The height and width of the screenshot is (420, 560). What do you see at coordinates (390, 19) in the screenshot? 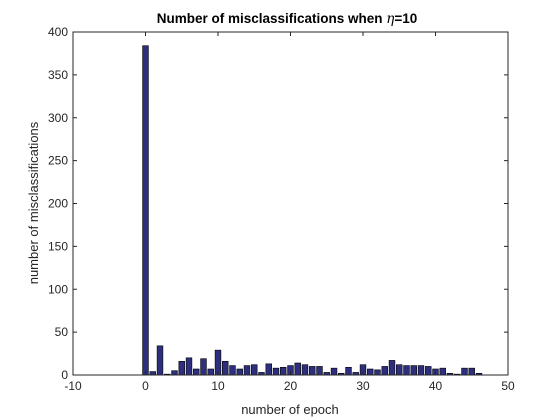
I see `chart-title-eta-symbol: η` at bounding box center [390, 19].